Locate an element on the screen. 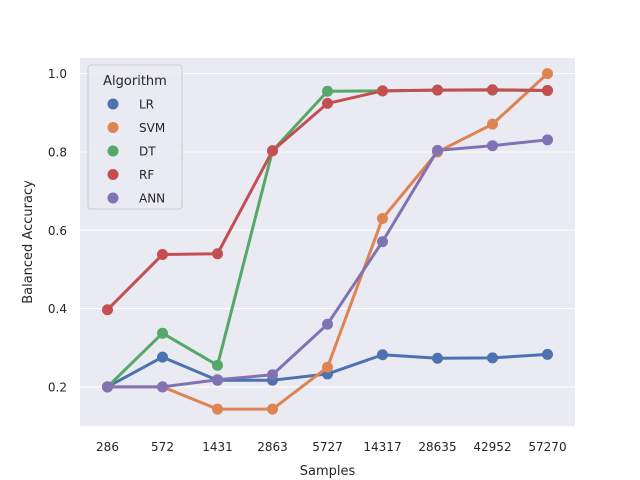 The width and height of the screenshot is (640, 480). x-tick-label: 28635 is located at coordinates (437, 447).